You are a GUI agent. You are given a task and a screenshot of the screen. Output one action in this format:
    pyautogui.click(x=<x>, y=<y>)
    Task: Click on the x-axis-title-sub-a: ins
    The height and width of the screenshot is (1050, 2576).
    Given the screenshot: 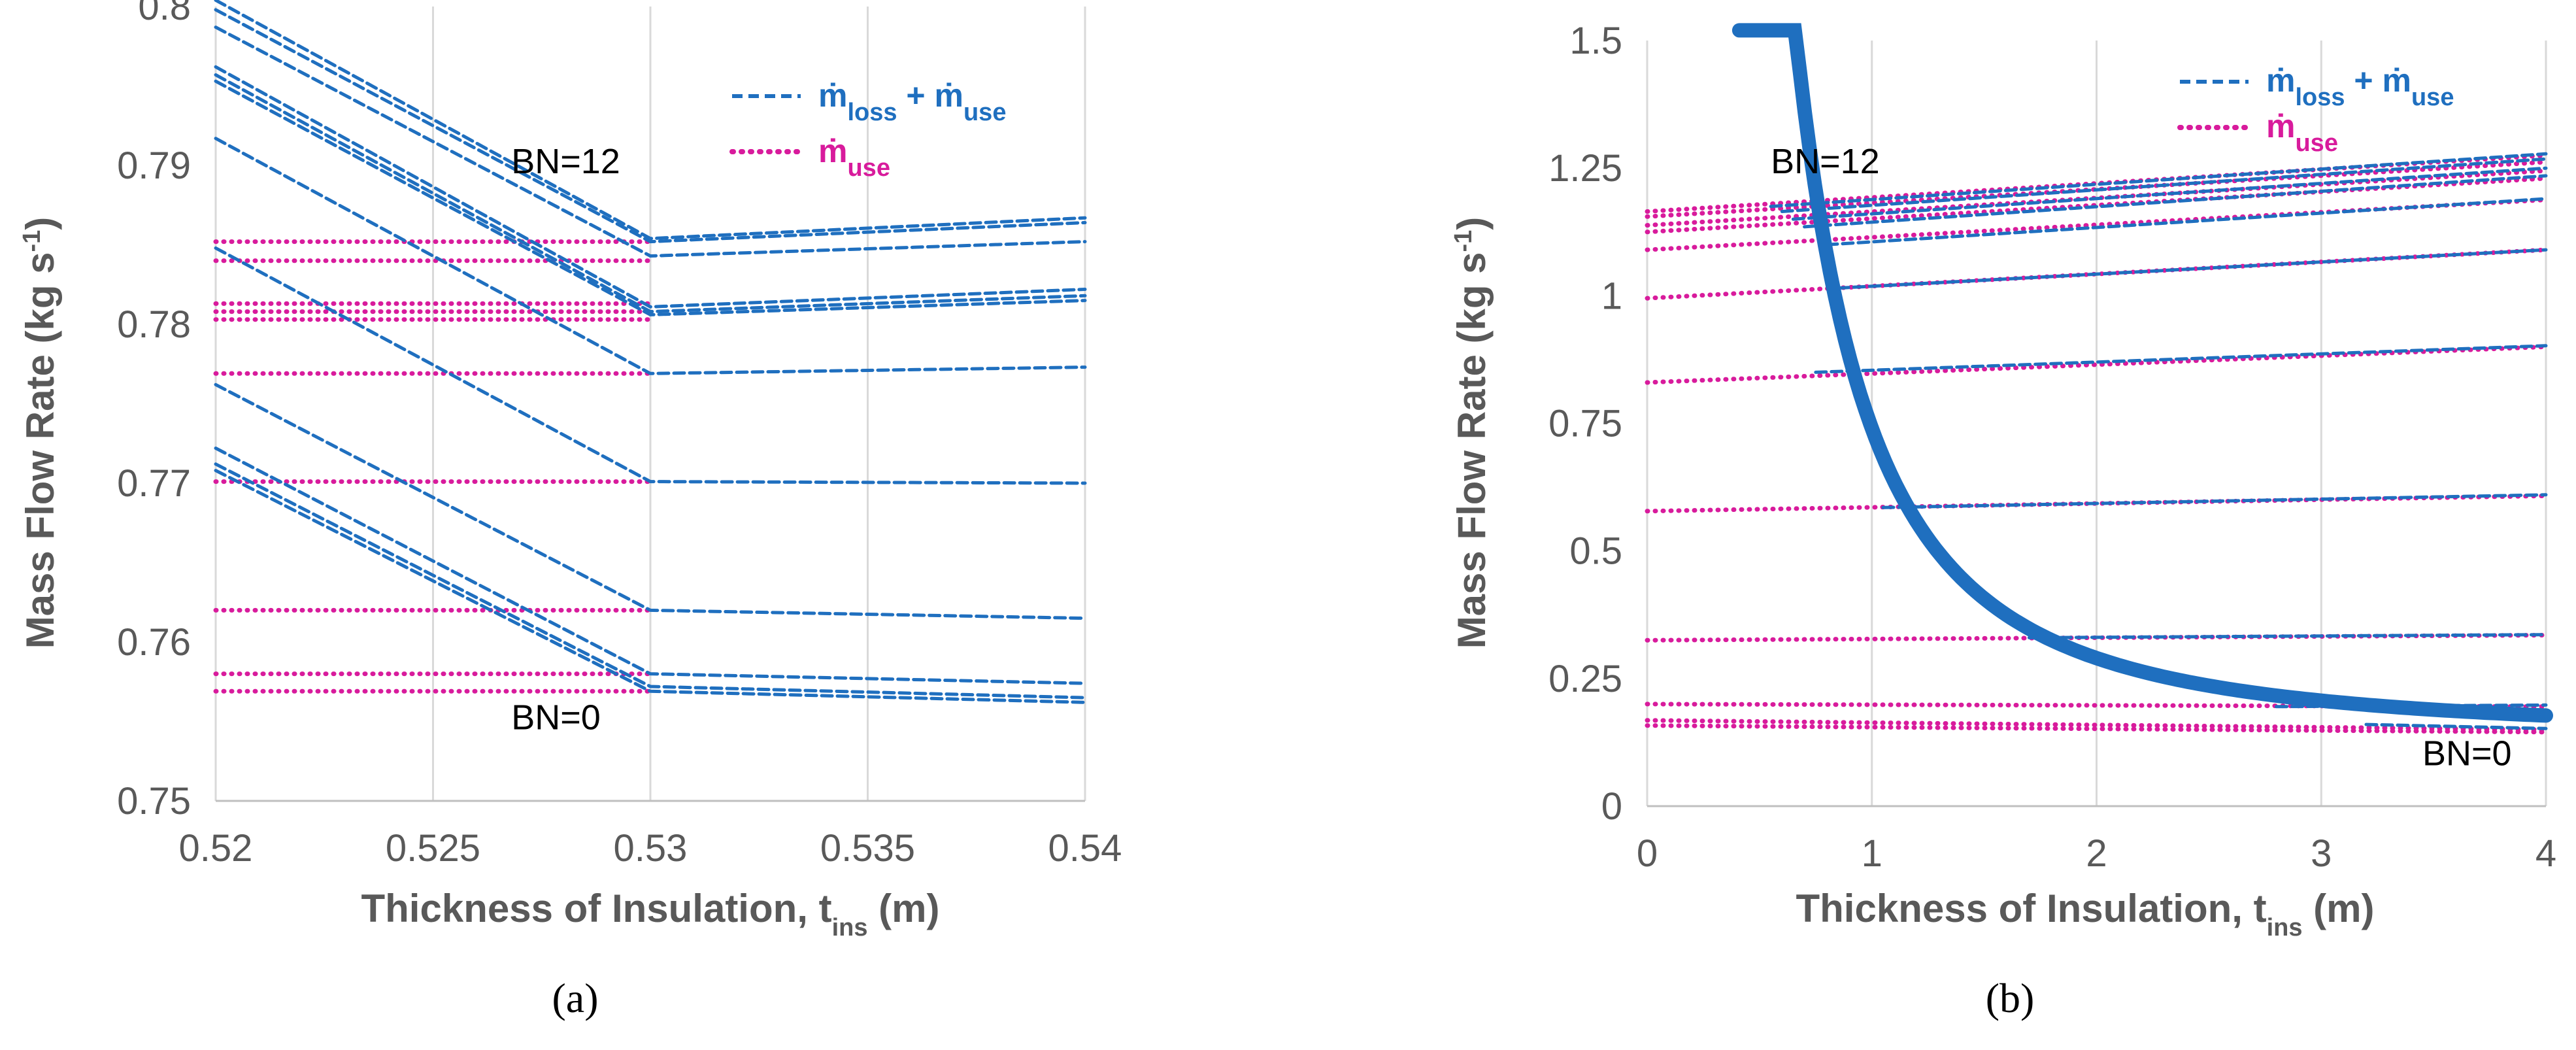 What is the action you would take?
    pyautogui.click(x=850, y=927)
    